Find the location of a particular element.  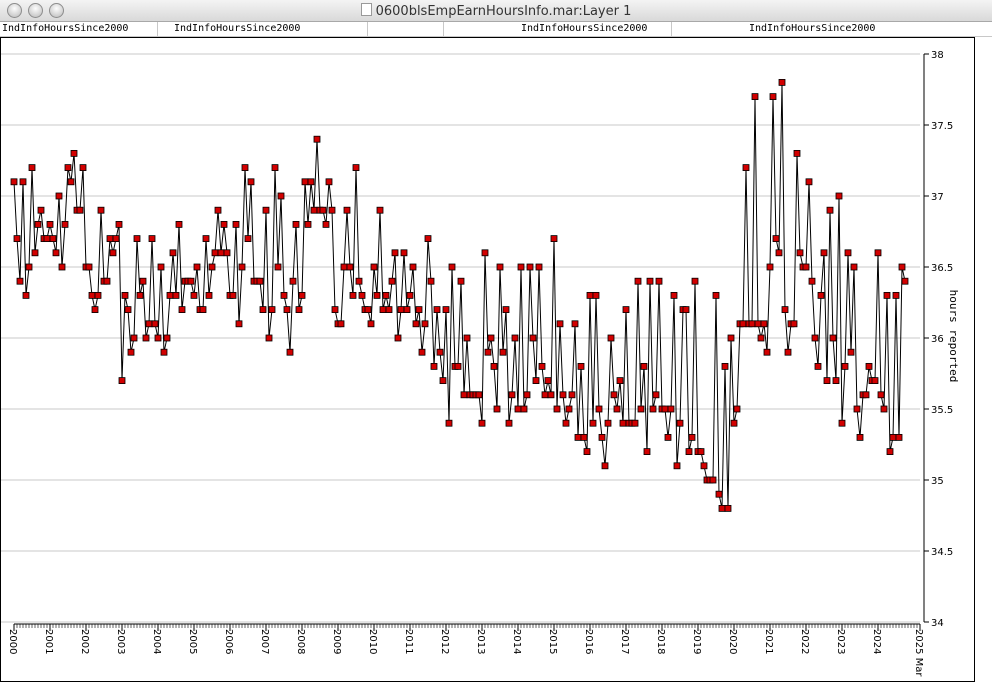

close-window-button is located at coordinates (14, 10).